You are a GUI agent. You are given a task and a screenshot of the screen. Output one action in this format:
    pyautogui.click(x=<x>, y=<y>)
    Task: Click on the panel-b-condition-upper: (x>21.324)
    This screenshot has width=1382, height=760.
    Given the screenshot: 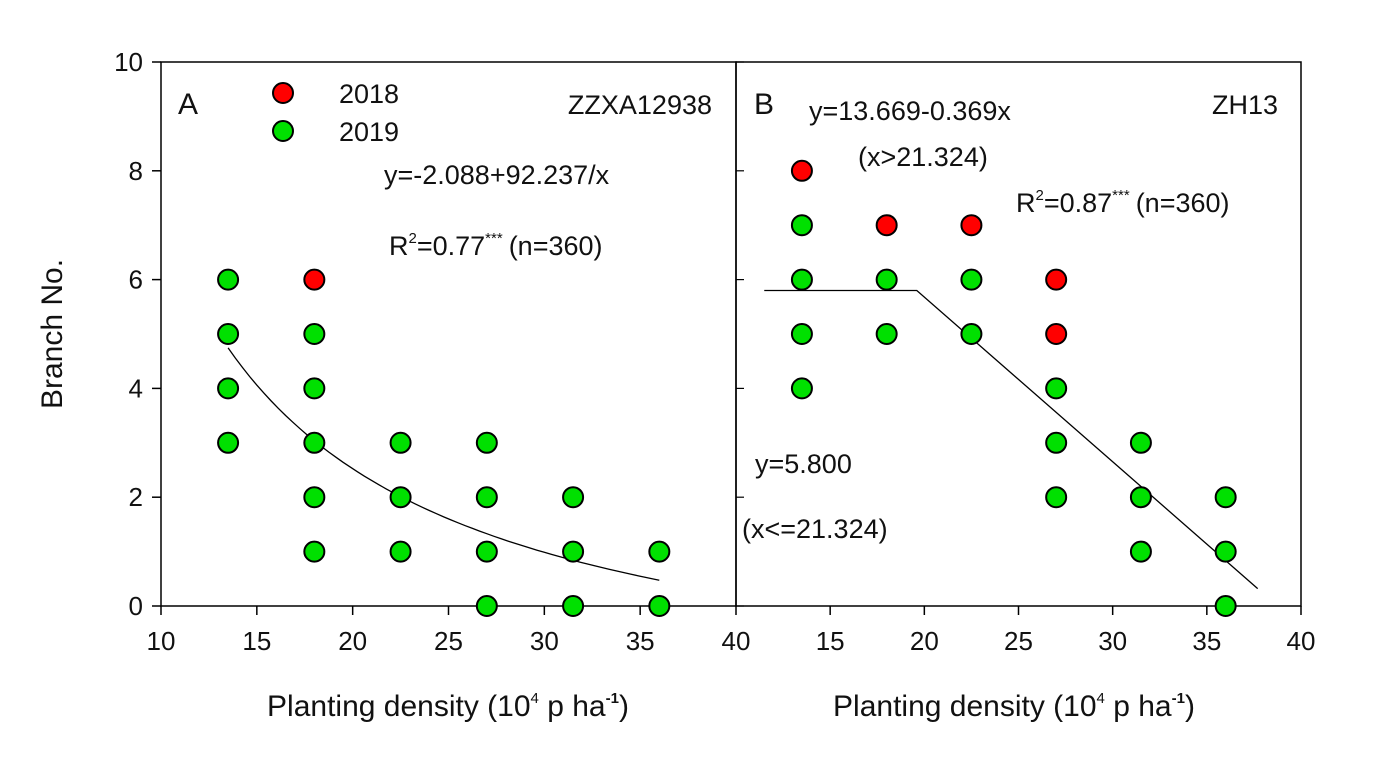 What is the action you would take?
    pyautogui.click(x=923, y=157)
    